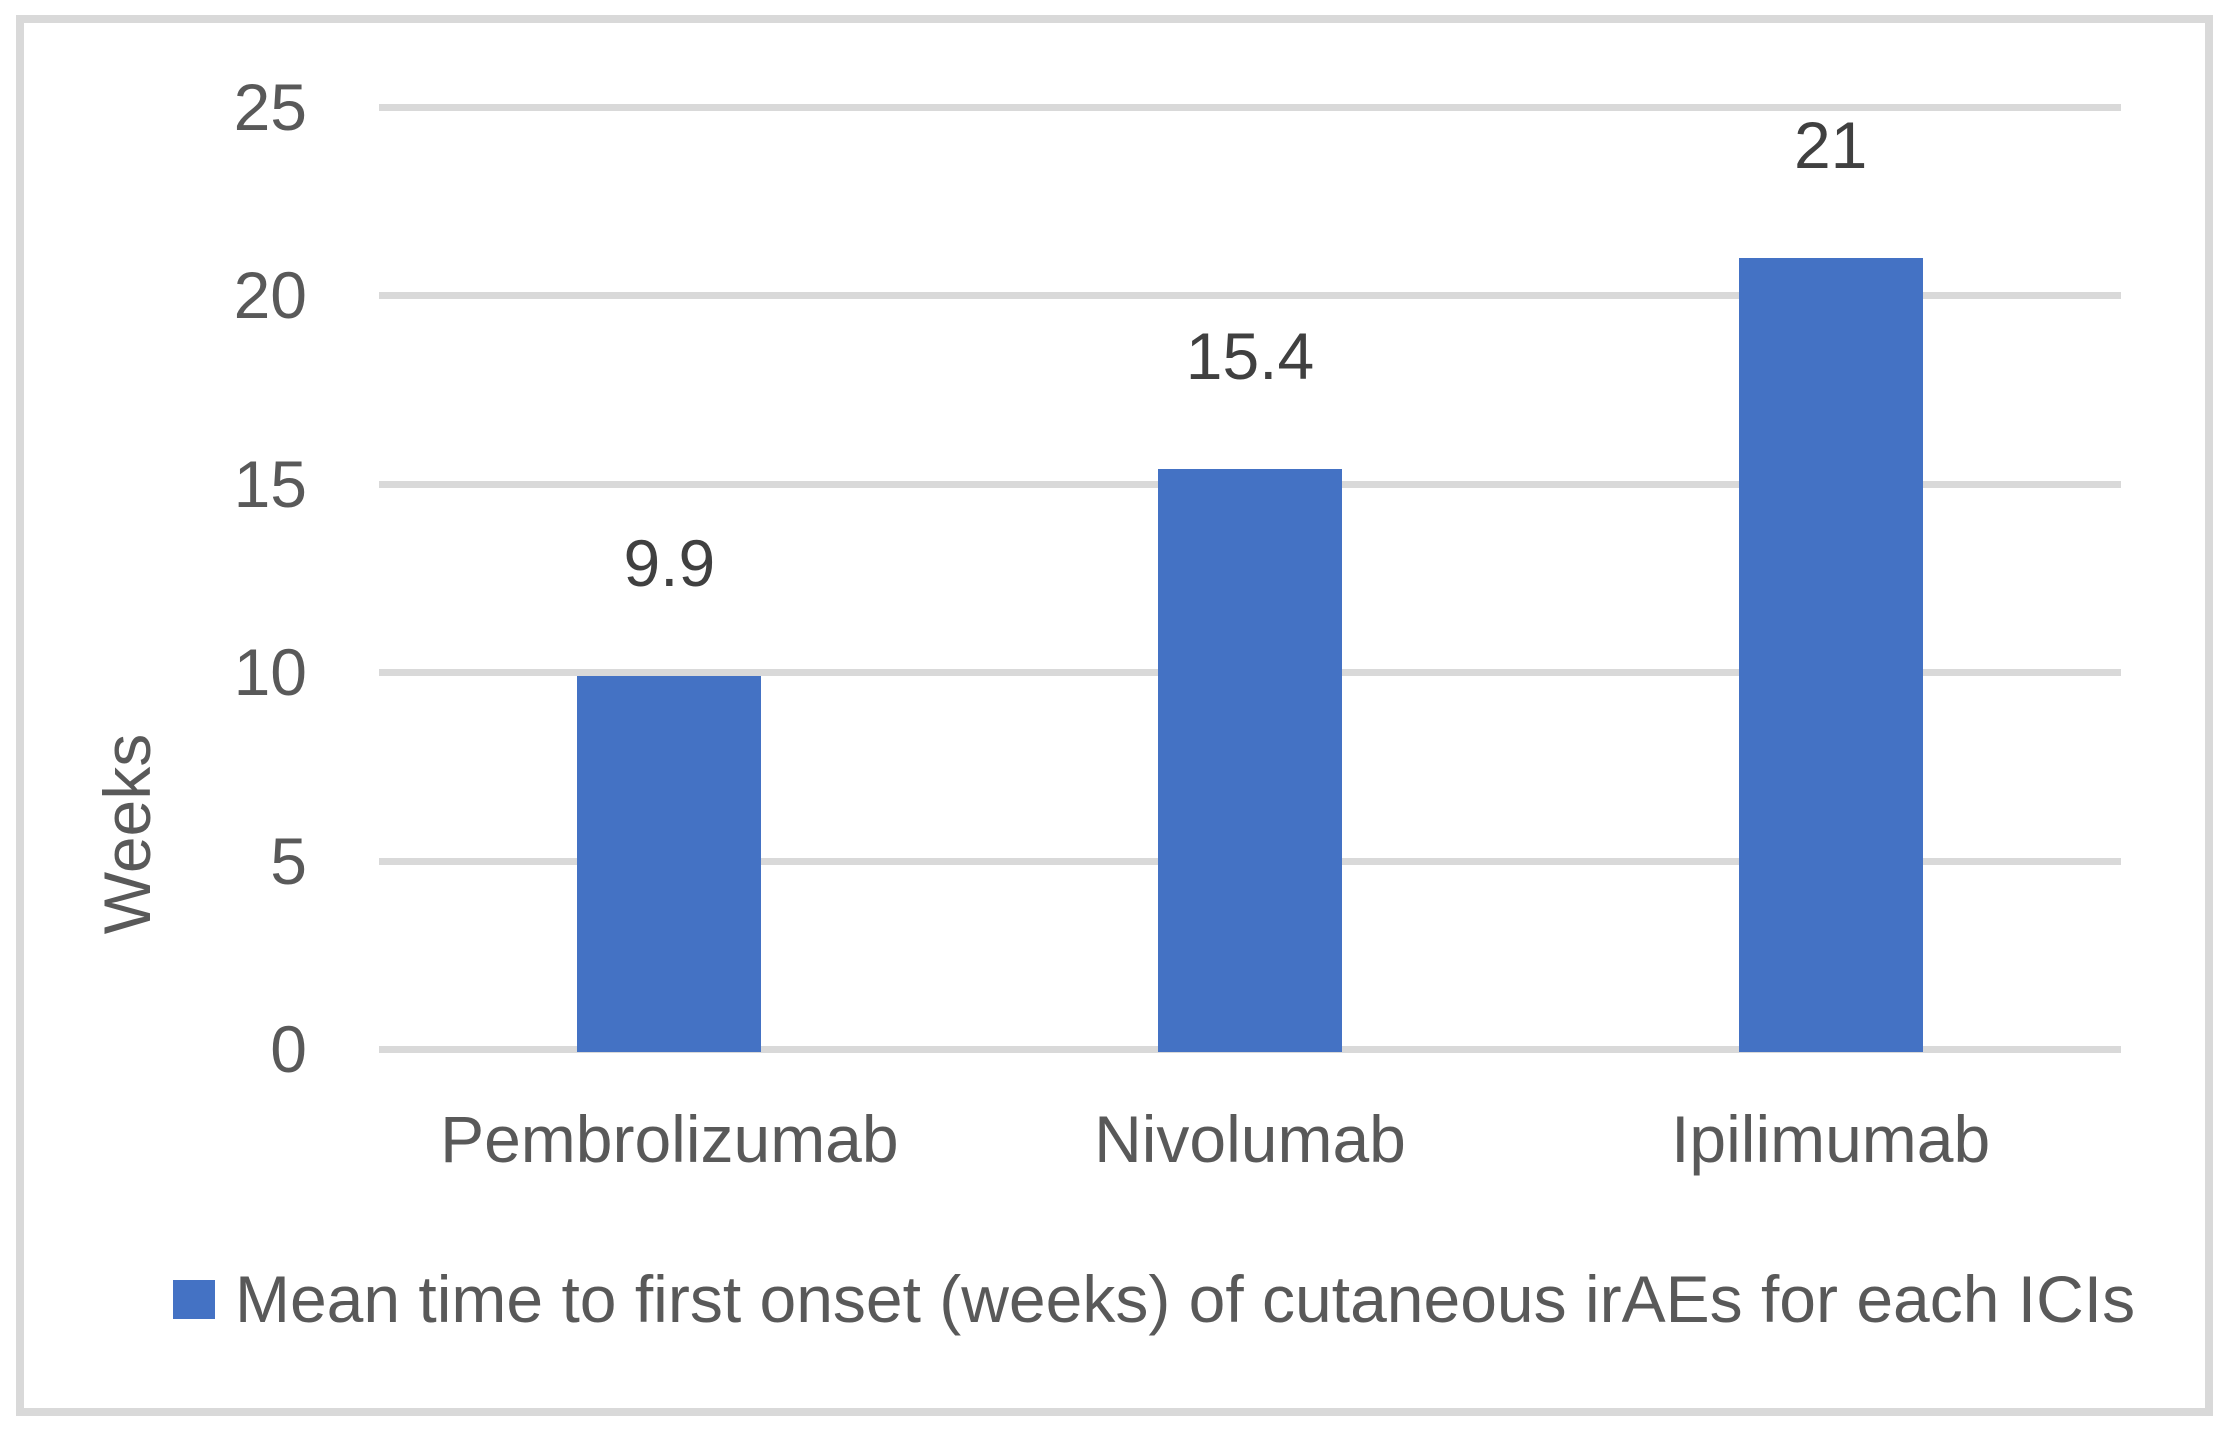 The width and height of the screenshot is (2226, 1440). I want to click on y-tick-label-15: 15, so click(270, 483).